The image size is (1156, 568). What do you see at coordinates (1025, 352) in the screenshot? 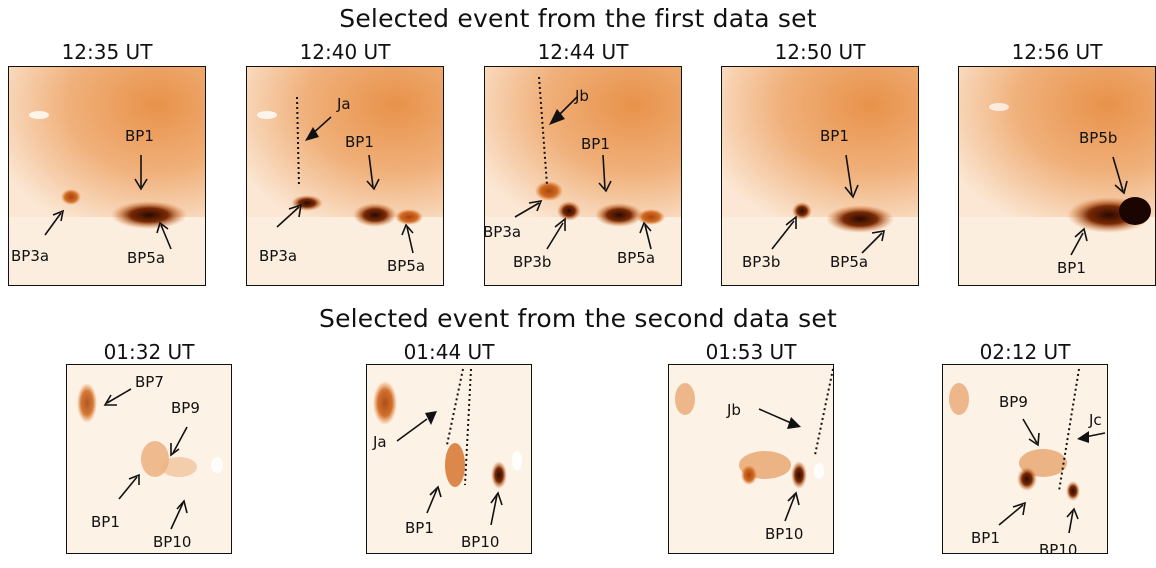
I see `panel9-time: 02:12 UT` at bounding box center [1025, 352].